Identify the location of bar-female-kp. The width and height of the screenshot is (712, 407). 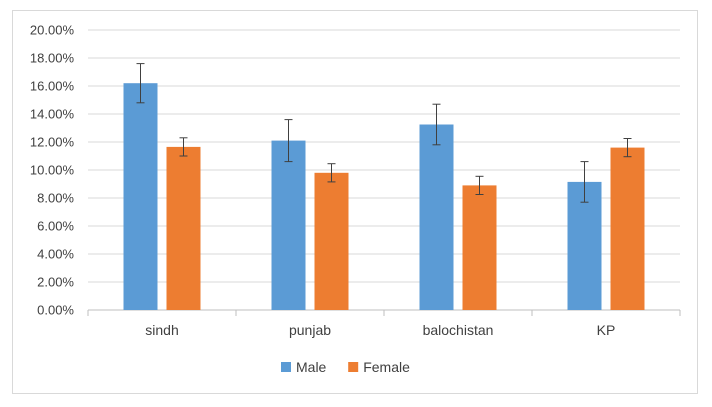
(627, 228).